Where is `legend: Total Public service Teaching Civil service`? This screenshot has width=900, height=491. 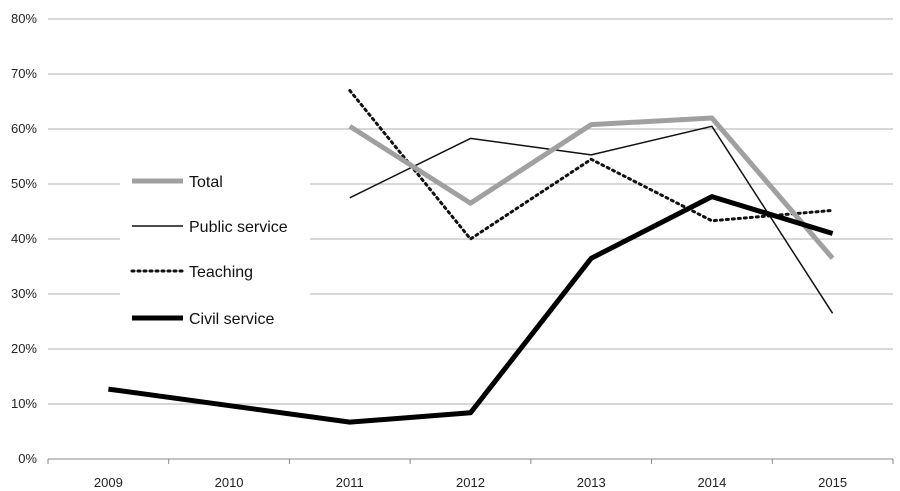
legend: Total Public service Teaching Civil service is located at coordinates (215, 250).